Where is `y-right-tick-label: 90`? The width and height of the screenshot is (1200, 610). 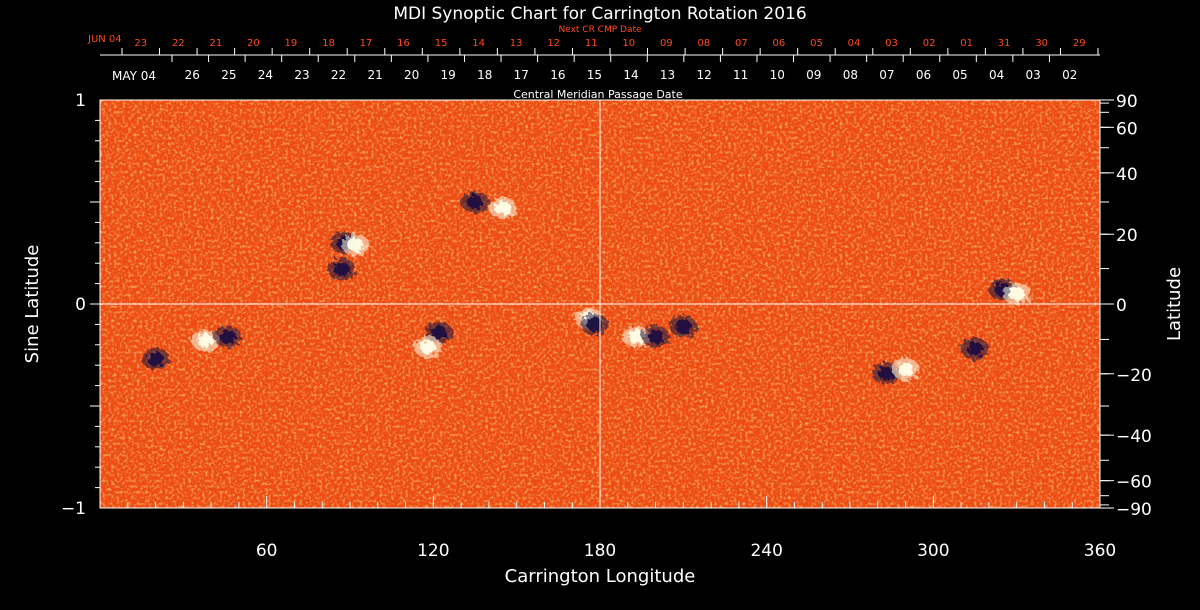 y-right-tick-label: 90 is located at coordinates (1127, 102).